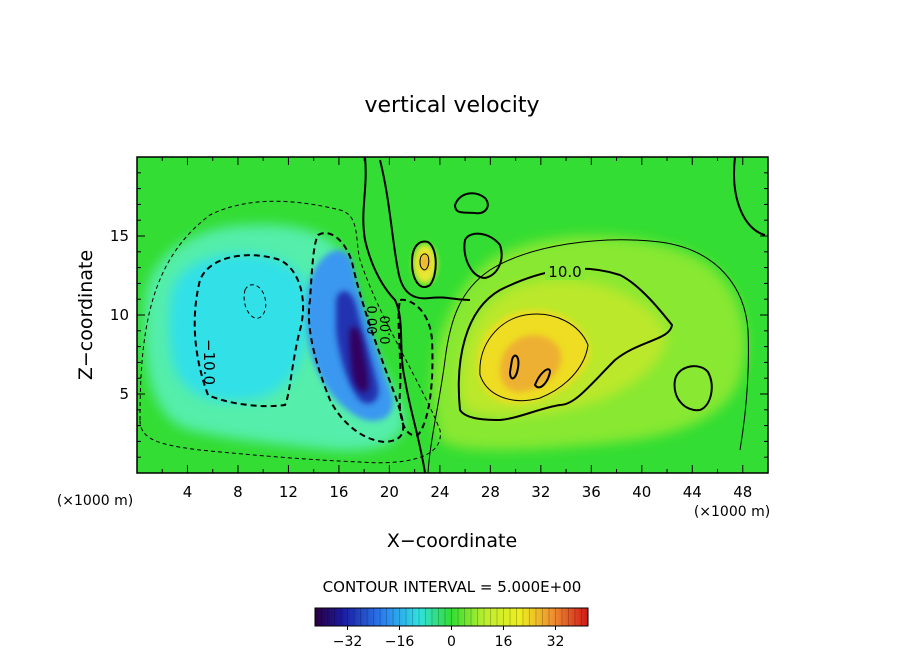  Describe the element at coordinates (389, 492) in the screenshot. I see `x-tick-label: 20` at that location.